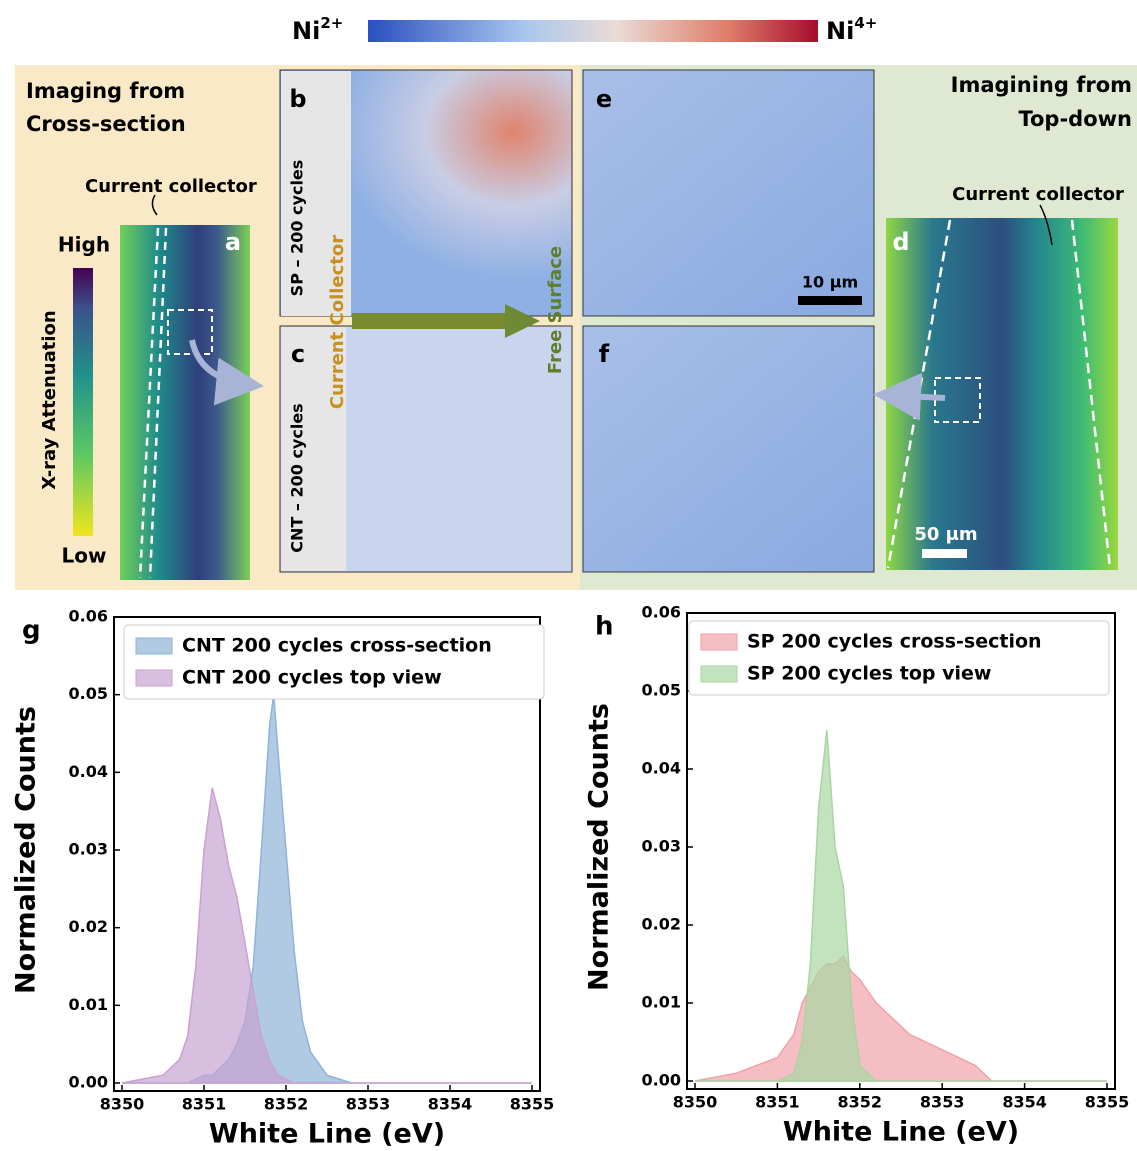  Describe the element at coordinates (593, 31) in the screenshot. I see `colorbar` at that location.